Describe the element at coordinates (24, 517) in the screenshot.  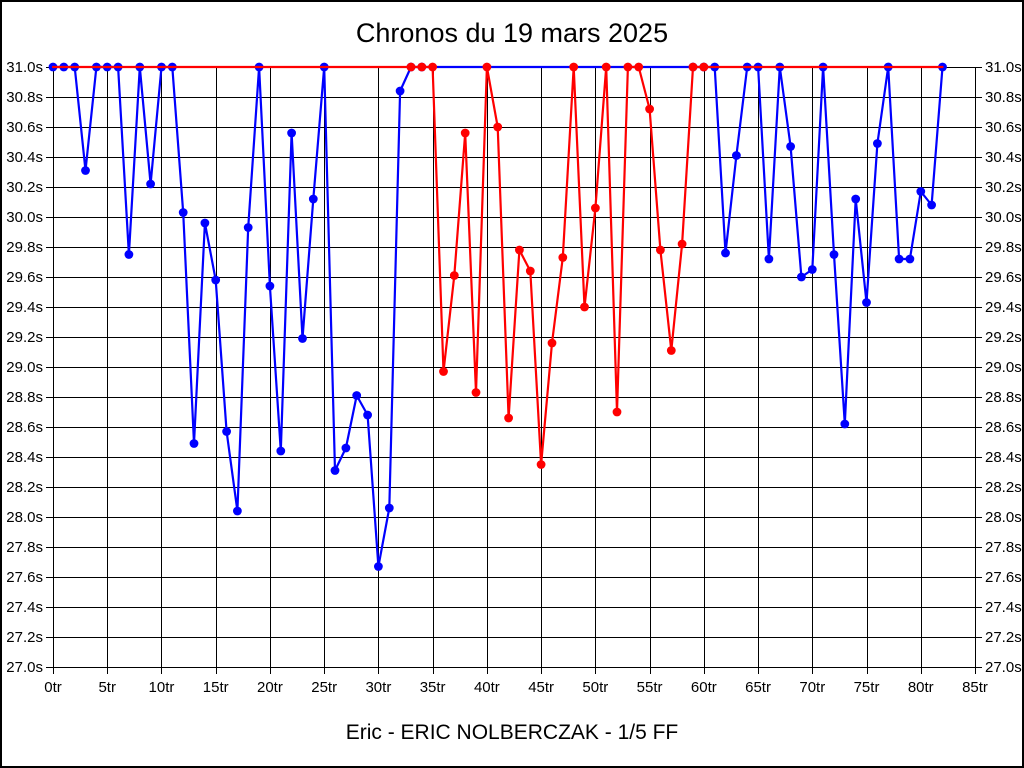
I see `y-axis-tick-label-left: 28.0s` at that location.